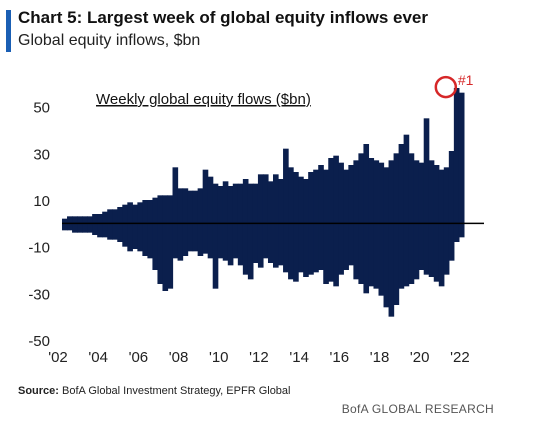  I want to click on x-tick-label: '22, so click(460, 357).